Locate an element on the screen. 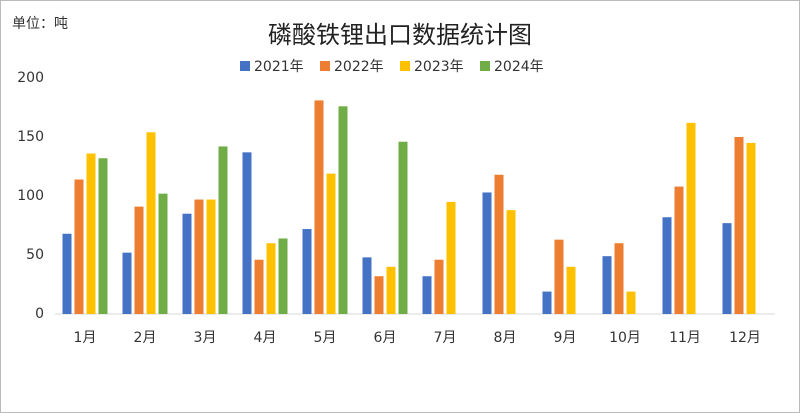 The width and height of the screenshot is (800, 413). x-tick-label: 11月 is located at coordinates (685, 338).